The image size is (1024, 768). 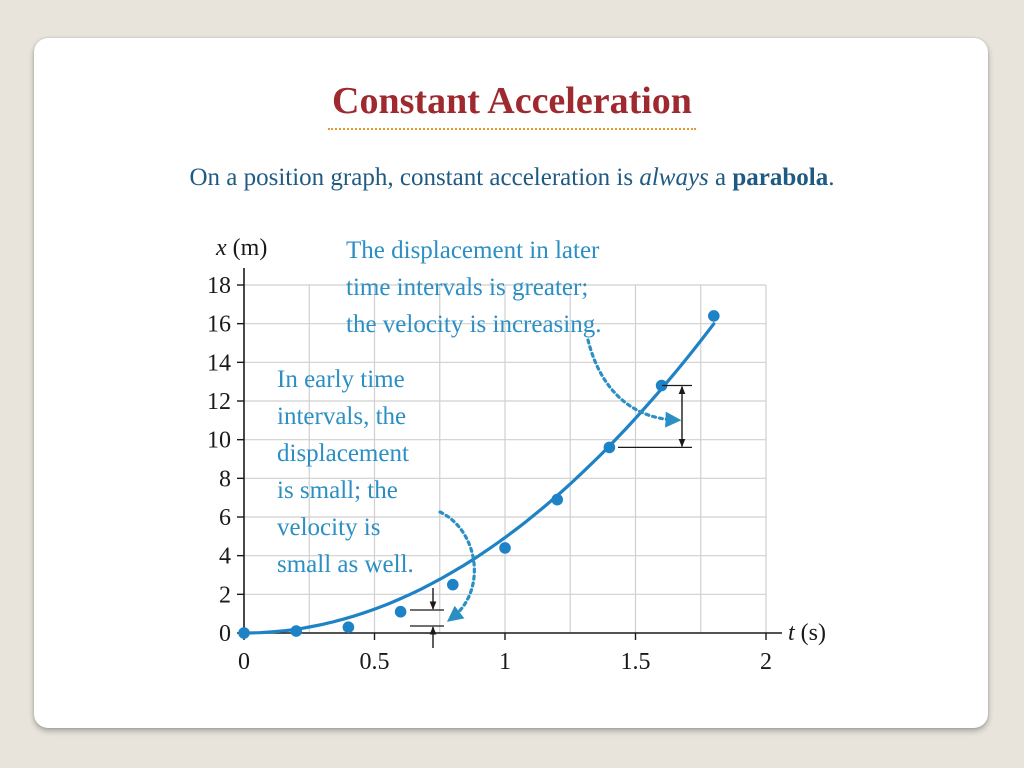 What do you see at coordinates (244, 662) in the screenshot?
I see `x-tick-label: 0` at bounding box center [244, 662].